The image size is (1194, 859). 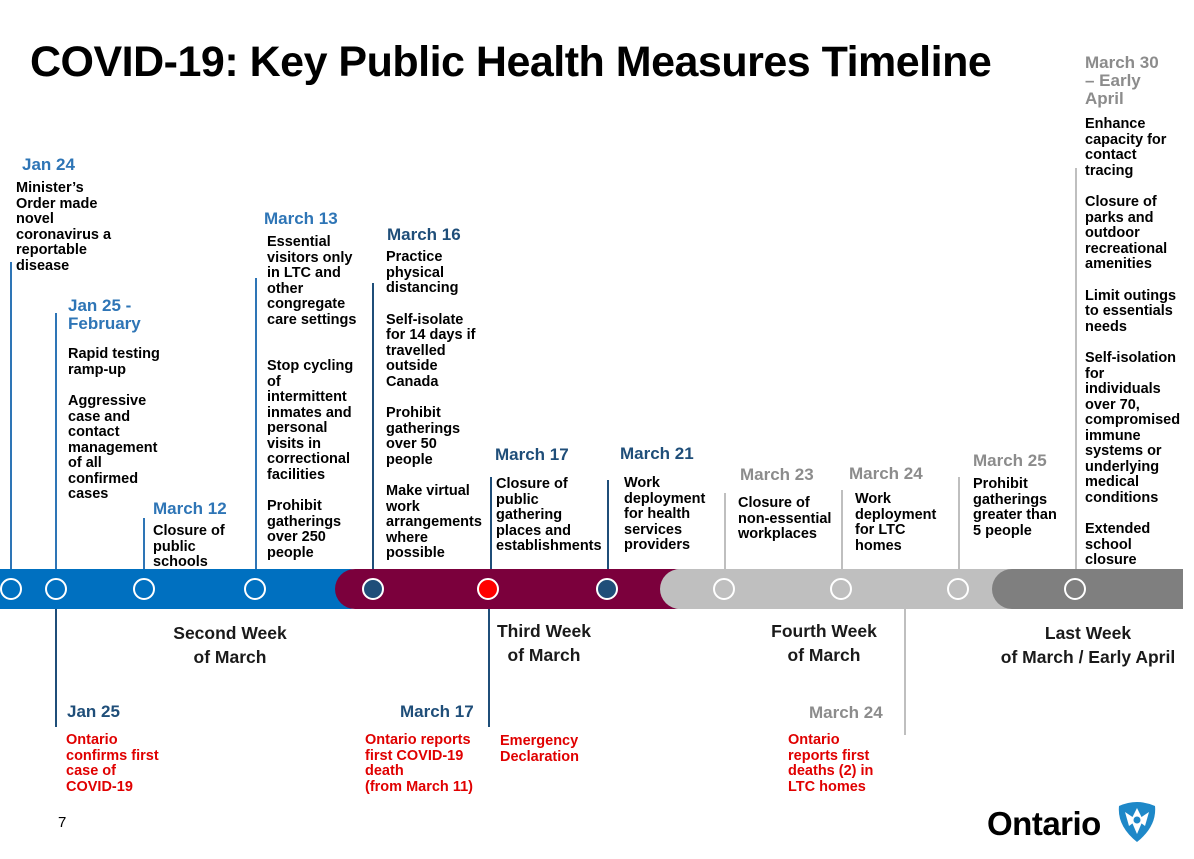 I want to click on event-jan-25-feb: Jan 25 - February, so click(x=104, y=315).